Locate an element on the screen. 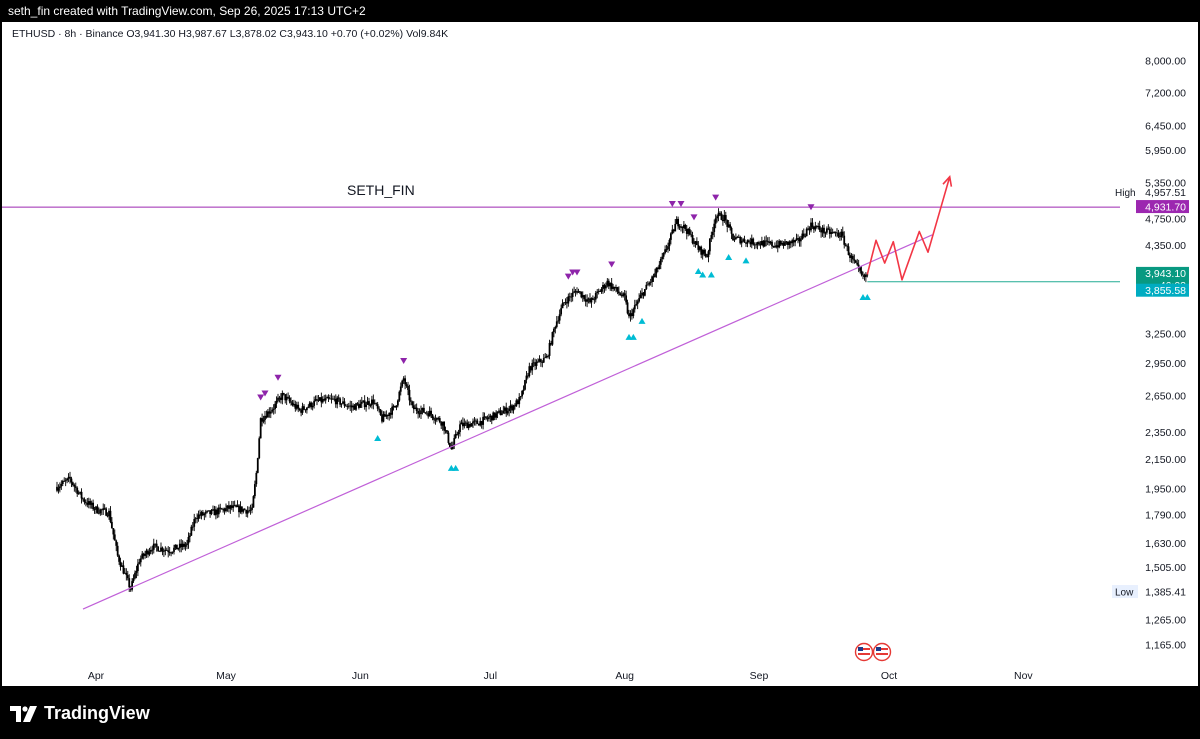  footer-bar: TradingView is located at coordinates (600, 712).